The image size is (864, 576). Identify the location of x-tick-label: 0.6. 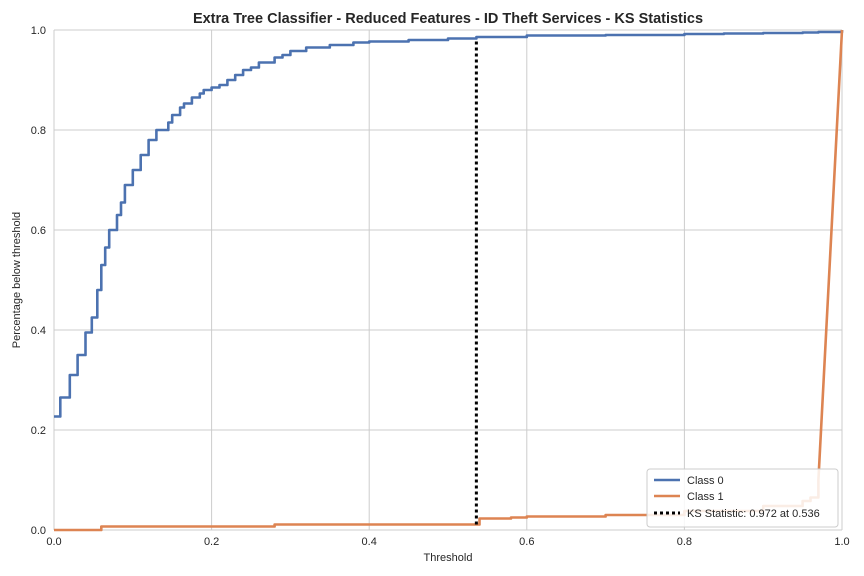
(526, 542).